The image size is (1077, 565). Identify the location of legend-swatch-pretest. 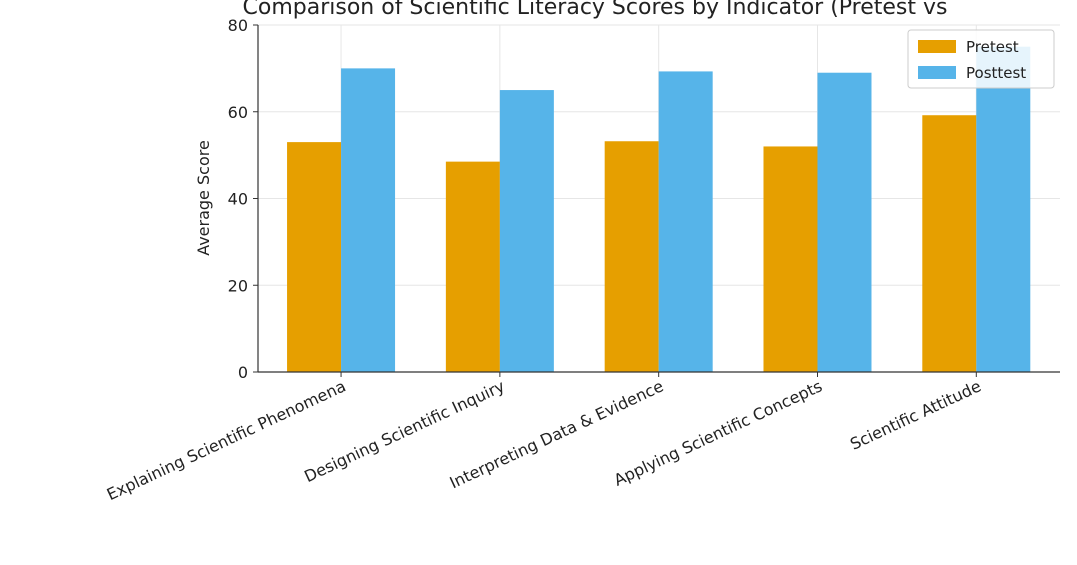
(937, 46).